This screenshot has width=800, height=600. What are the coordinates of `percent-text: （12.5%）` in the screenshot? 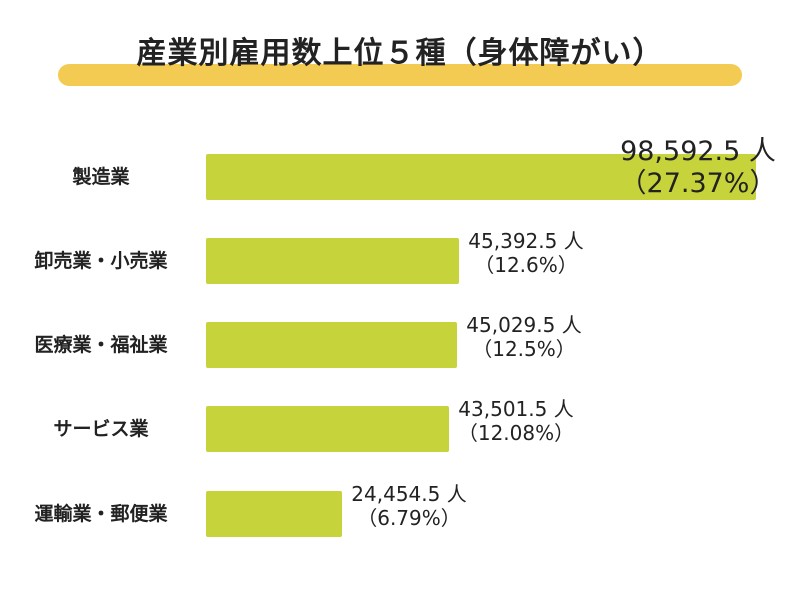 It's located at (524, 349).